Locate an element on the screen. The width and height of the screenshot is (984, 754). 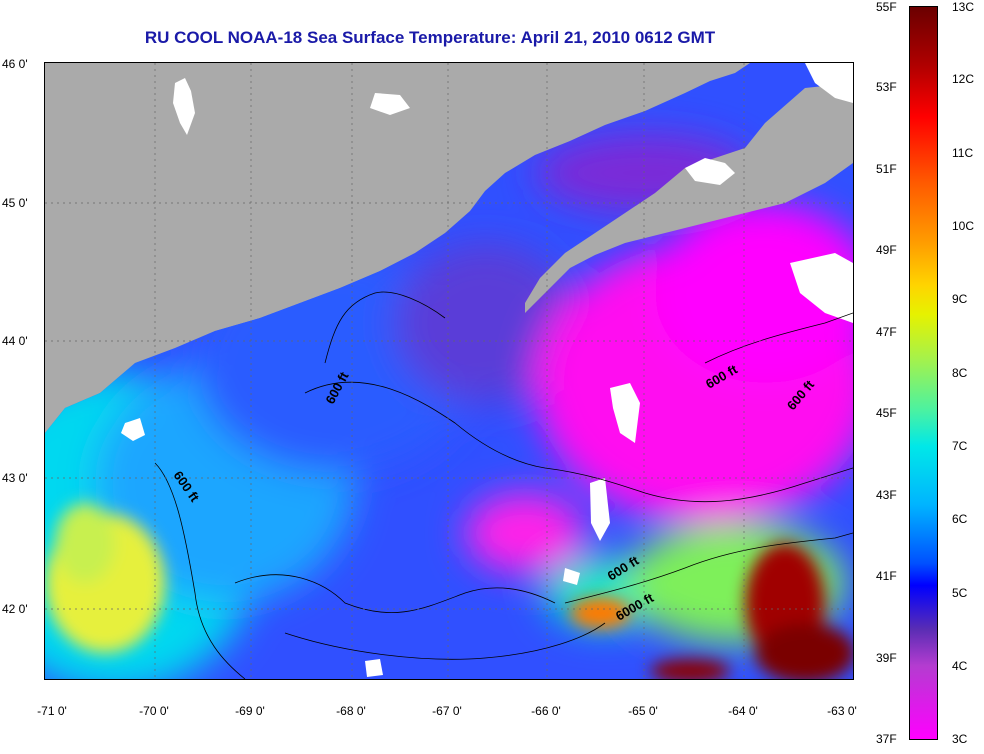
colorbar-c-12: 12C is located at coordinates (963, 79).